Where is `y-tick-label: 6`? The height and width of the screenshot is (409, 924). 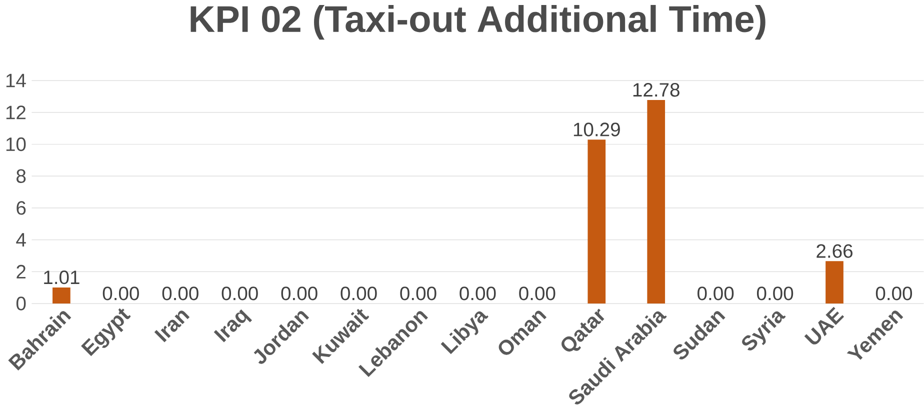
y-tick-label: 6 is located at coordinates (21, 208).